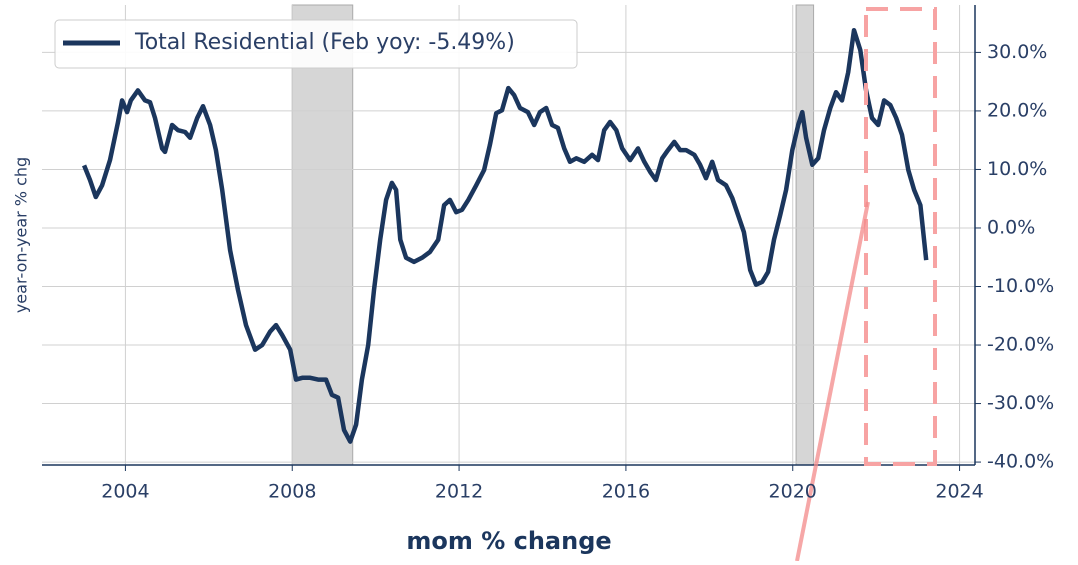  I want to click on x-tick-label: 2012, so click(459, 492).